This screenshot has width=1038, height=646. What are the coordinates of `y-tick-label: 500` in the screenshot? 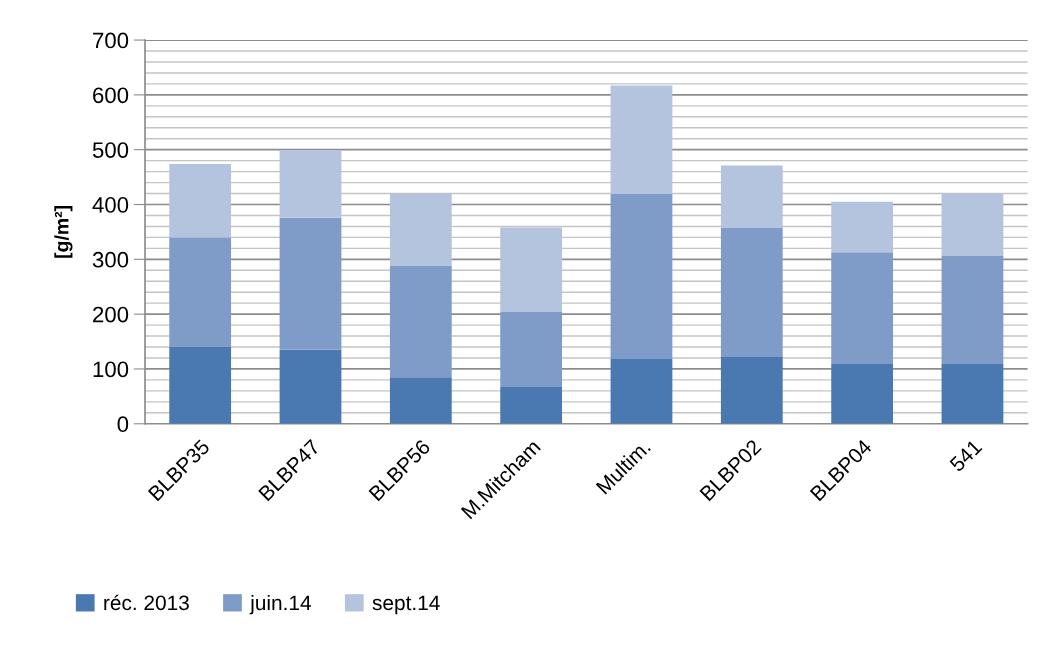 It's located at (110, 150).